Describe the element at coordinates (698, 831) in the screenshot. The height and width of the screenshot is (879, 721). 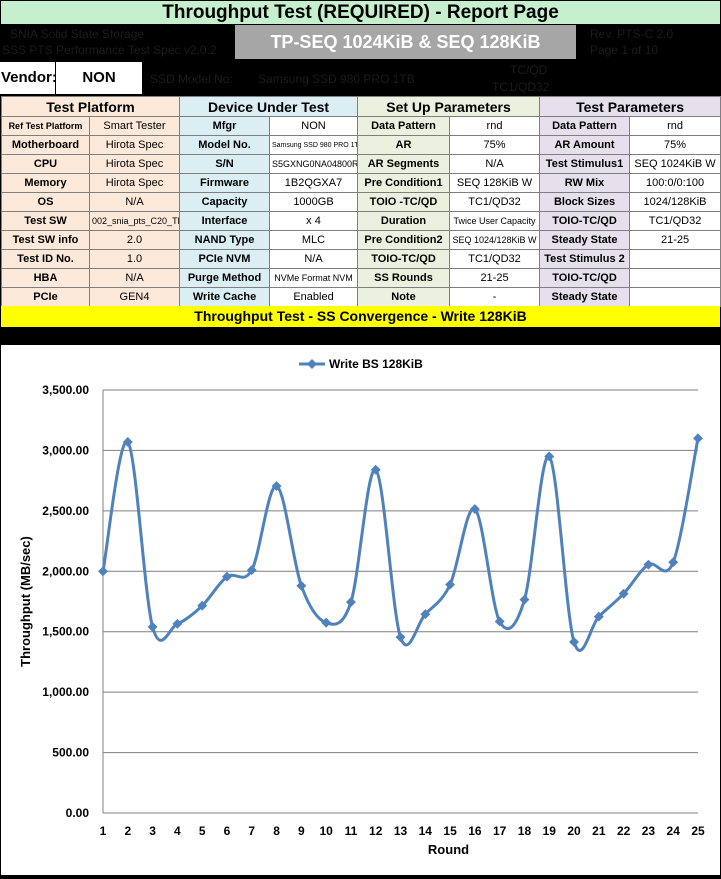
I see `x-tick-label: 25` at that location.